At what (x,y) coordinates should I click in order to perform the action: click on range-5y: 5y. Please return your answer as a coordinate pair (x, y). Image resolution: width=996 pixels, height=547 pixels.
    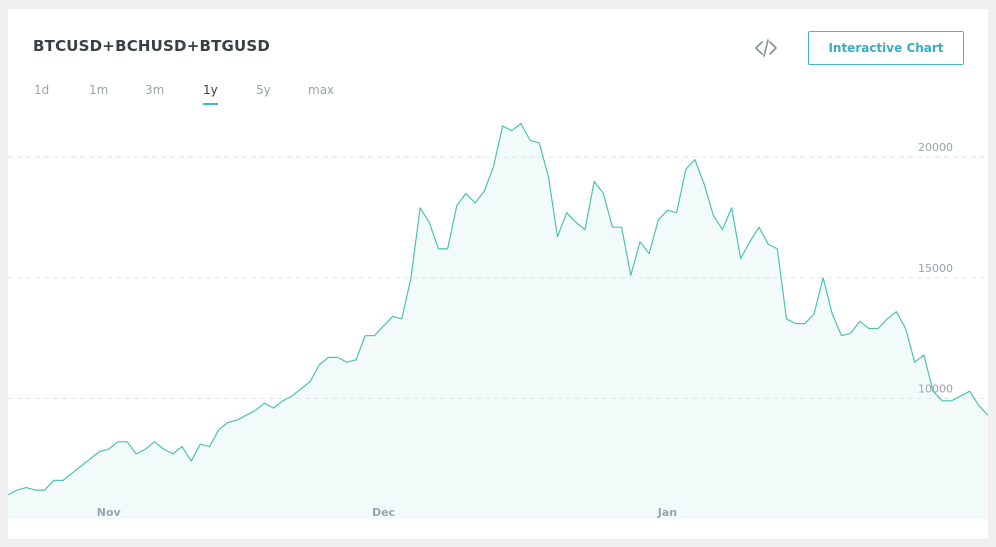
    Looking at the image, I should click on (263, 90).